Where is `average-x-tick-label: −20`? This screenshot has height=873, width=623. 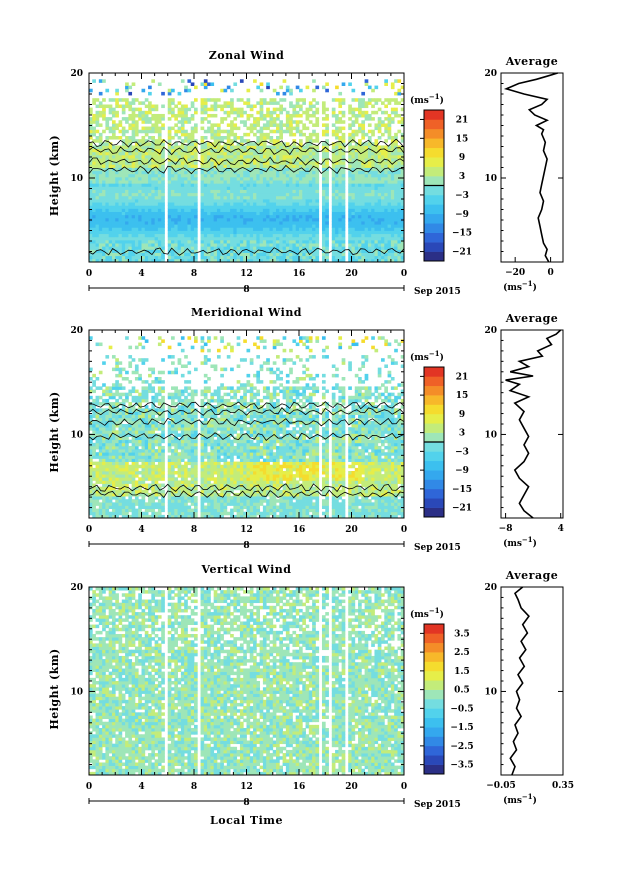 average-x-tick-label: −20 is located at coordinates (515, 273).